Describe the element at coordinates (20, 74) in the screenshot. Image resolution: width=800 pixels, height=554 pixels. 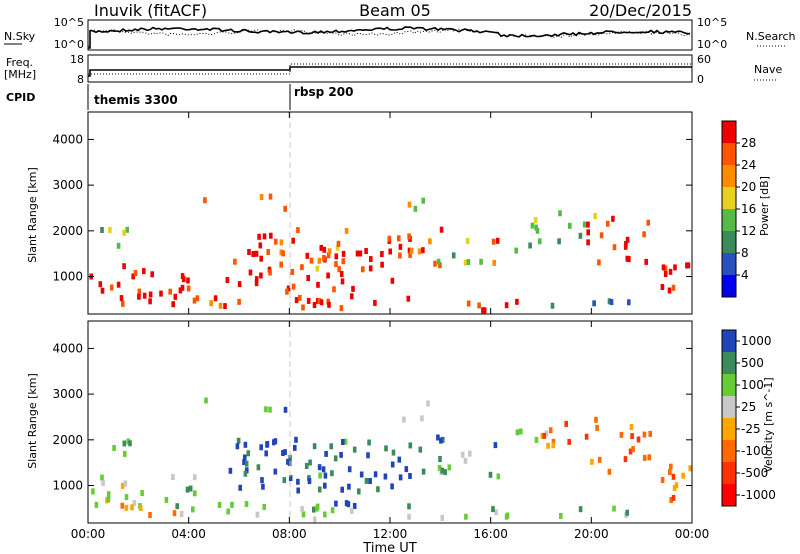
I see `freq-unit: [MHz]` at that location.